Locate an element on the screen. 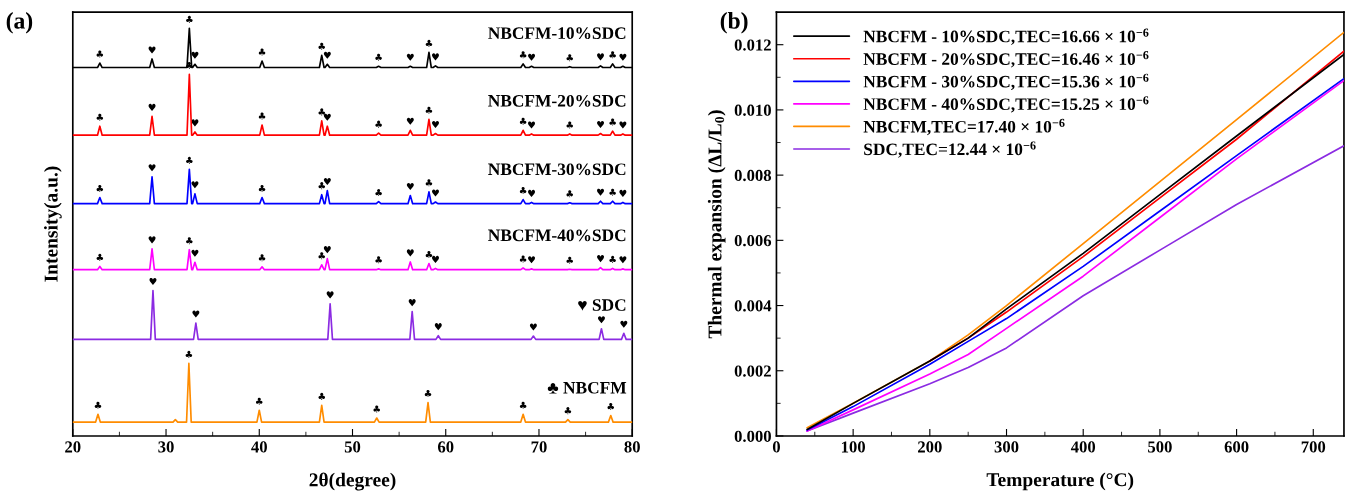 The width and height of the screenshot is (1348, 504). y-tick-label: 0.012 is located at coordinates (752, 45).